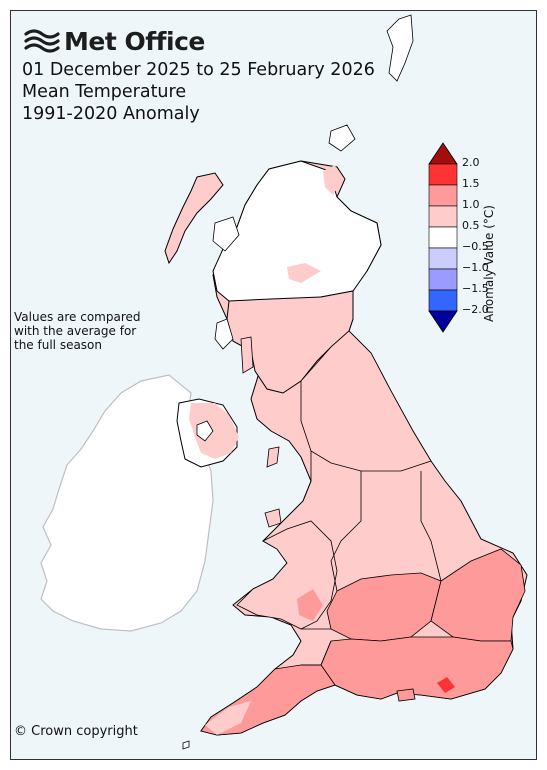  I want to click on shetland, so click(400, 48).